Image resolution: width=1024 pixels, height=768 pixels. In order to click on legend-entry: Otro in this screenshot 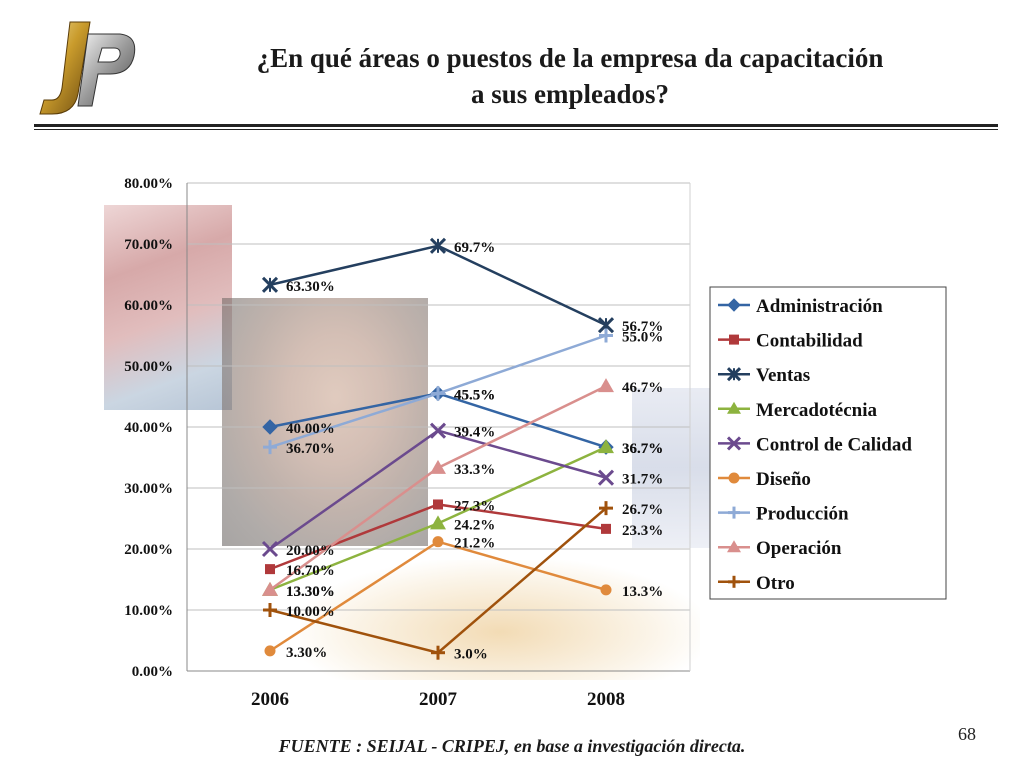, I will do `click(775, 583)`.